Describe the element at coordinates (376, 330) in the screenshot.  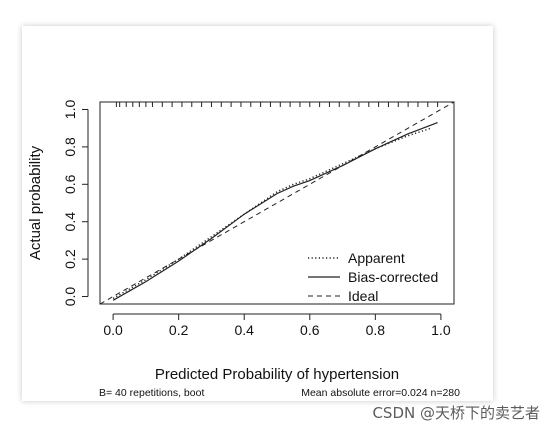
I see `x-tick-label: 0.8` at that location.